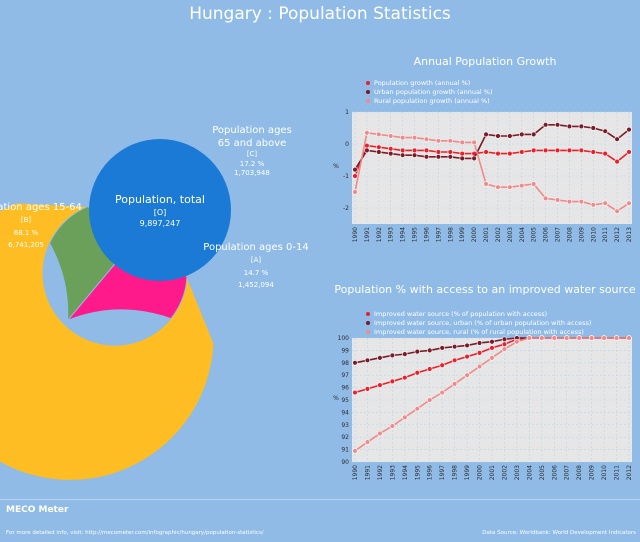 The width and height of the screenshot is (640, 542). I want to click on water-x-tick: 1996, so click(430, 472).